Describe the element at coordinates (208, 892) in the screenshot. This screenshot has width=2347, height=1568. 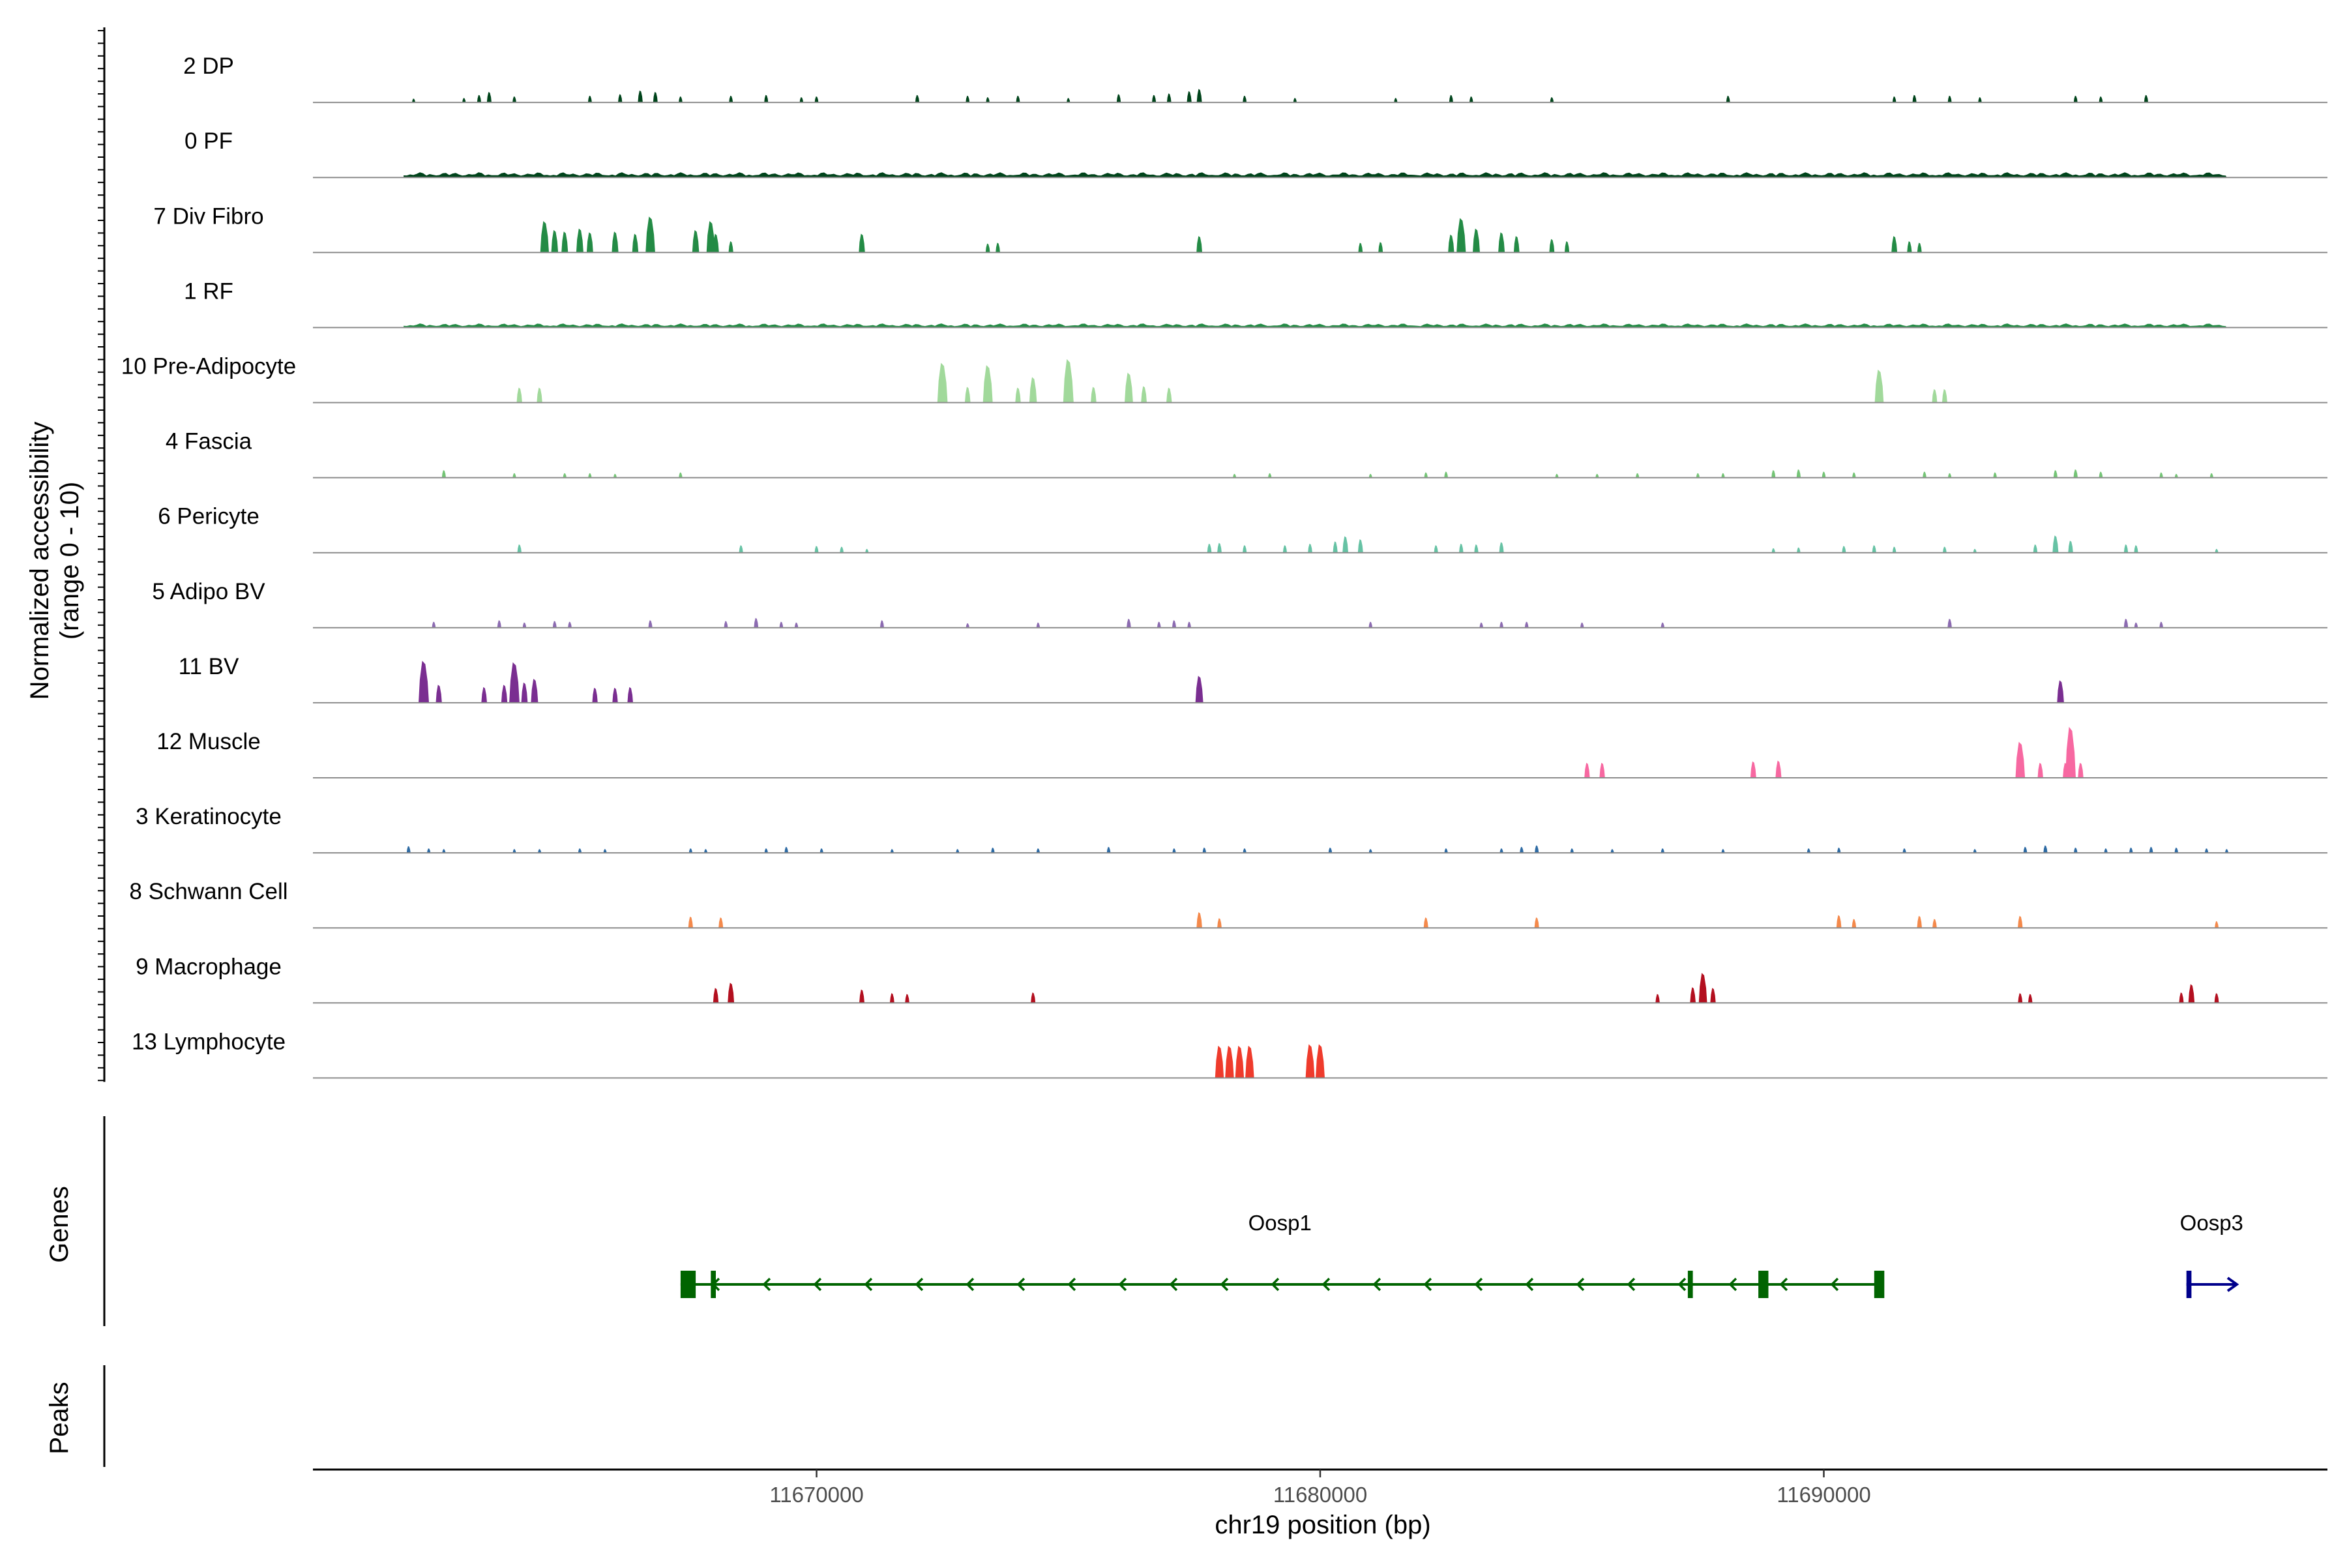
I see `track-label: 8 Schwann Cell` at that location.